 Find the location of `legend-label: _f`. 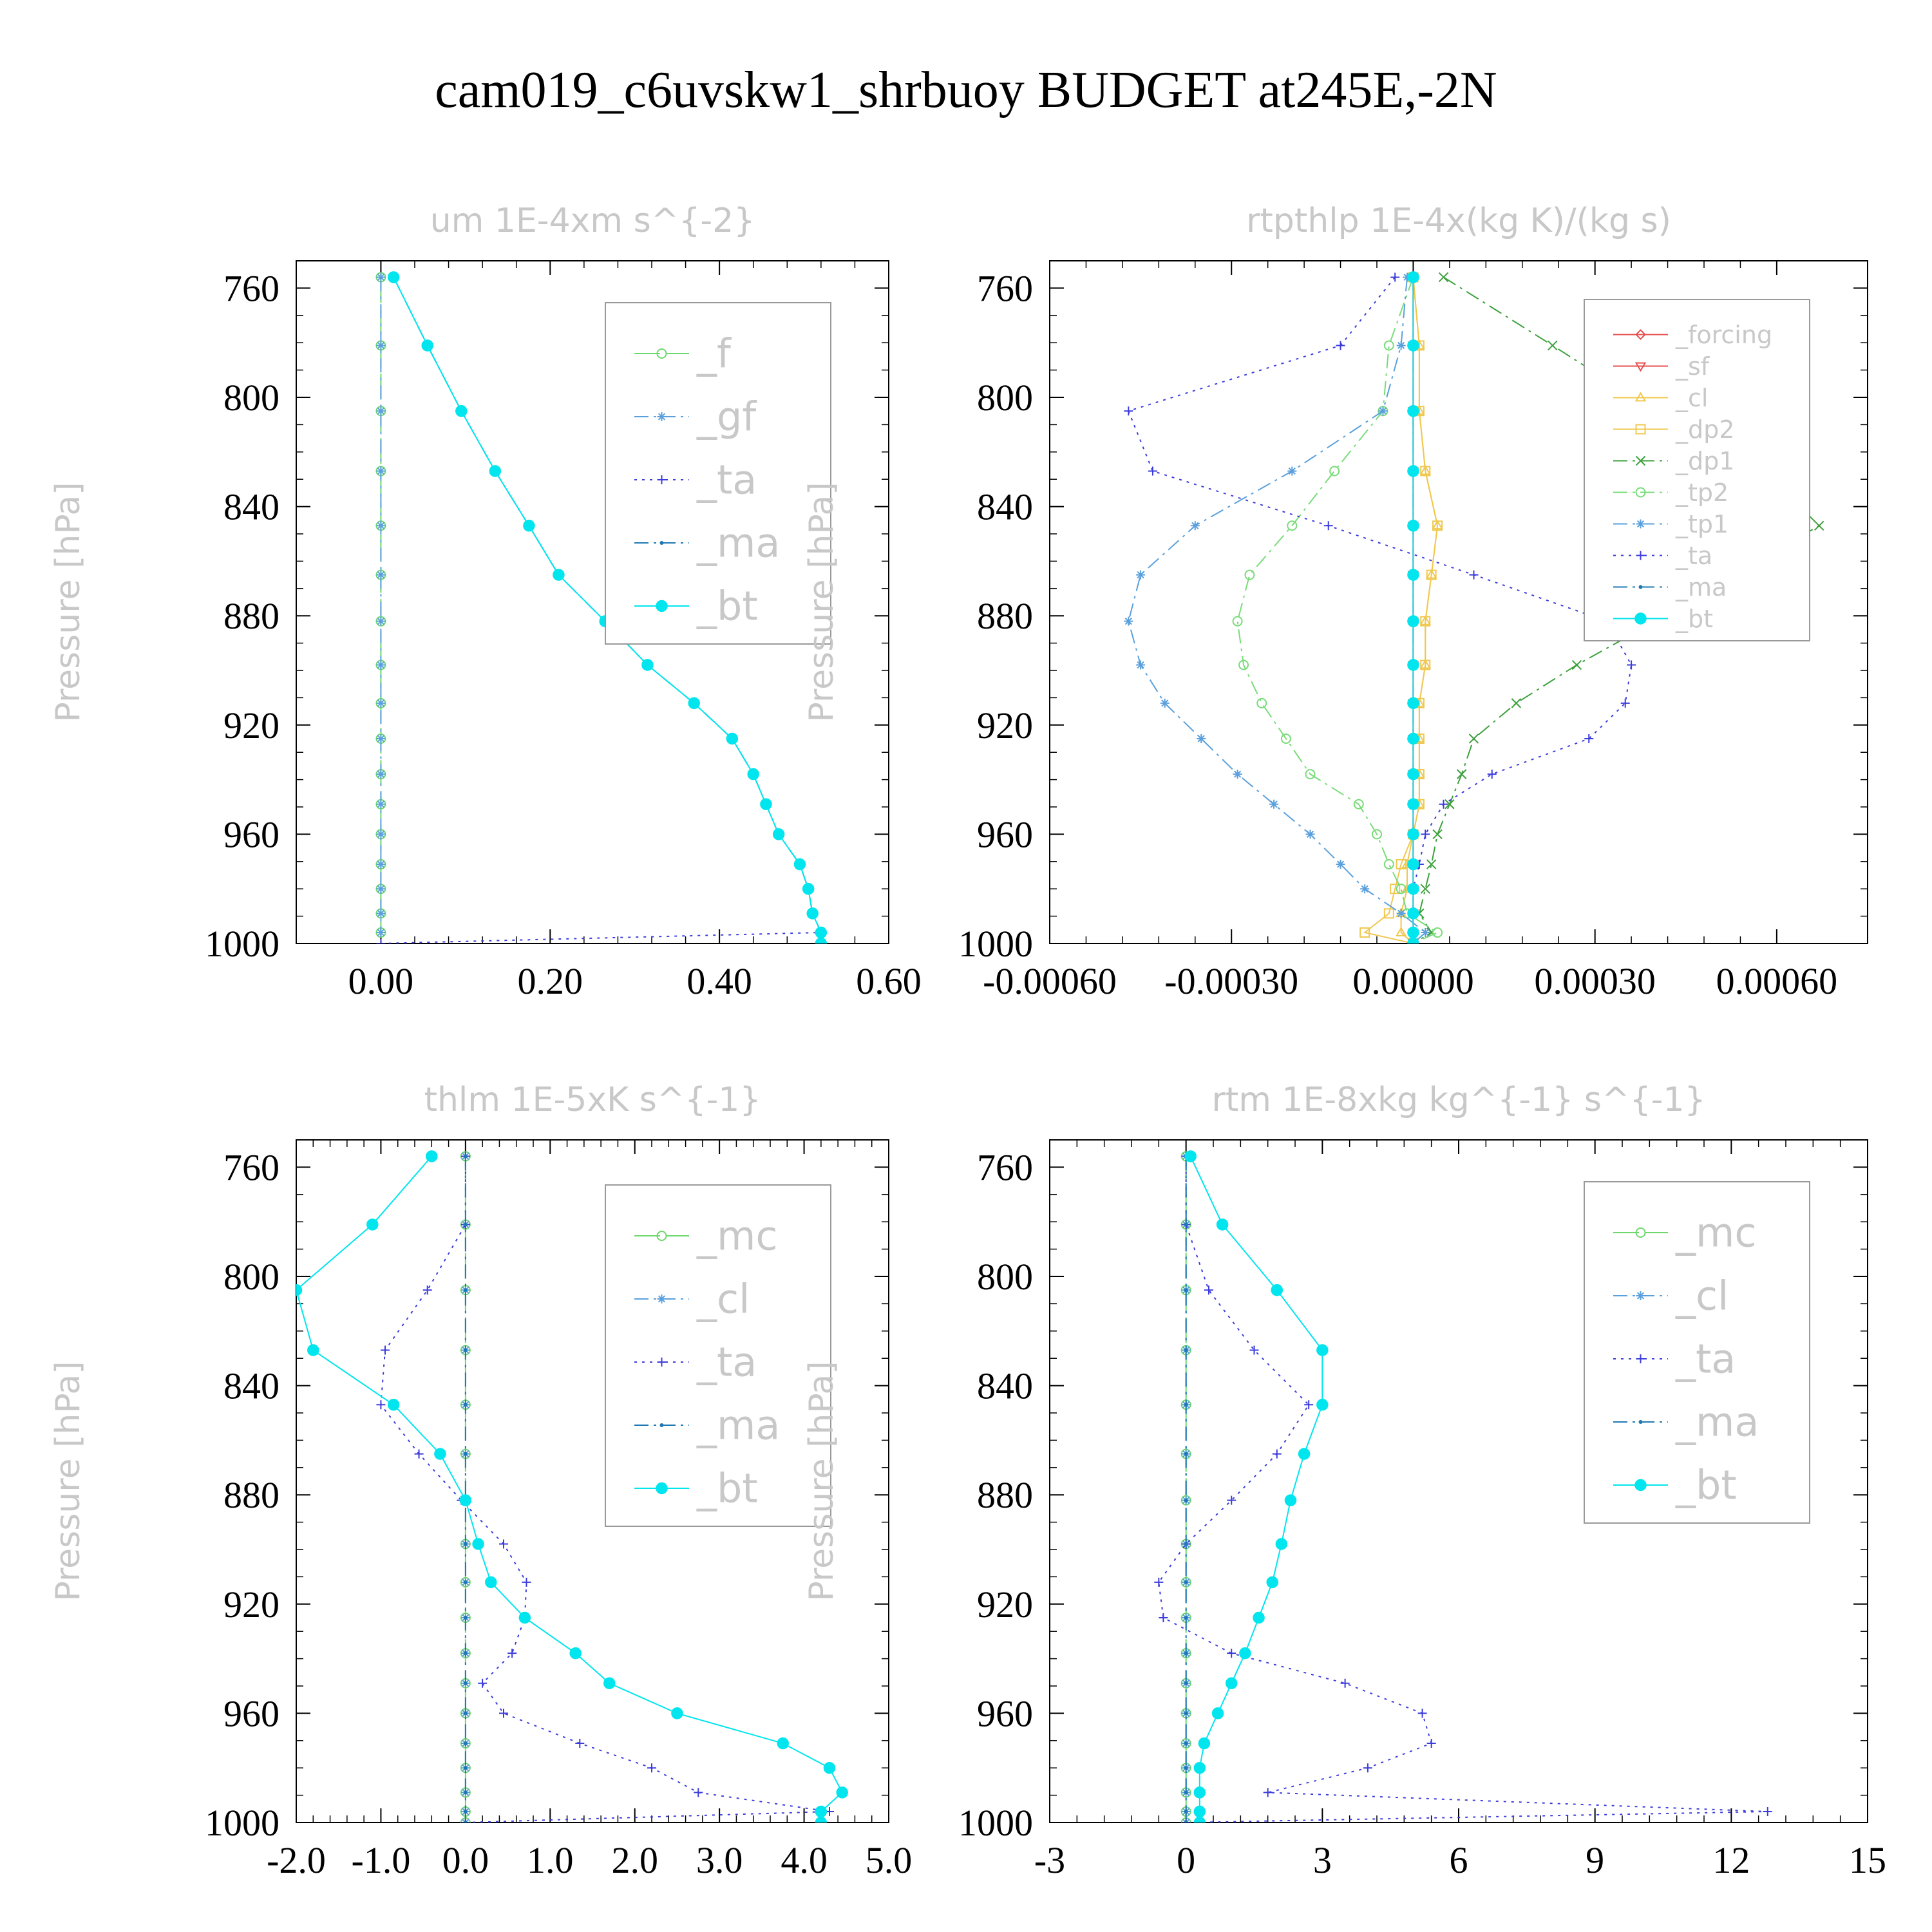

legend-label: _f is located at coordinates (714, 353).